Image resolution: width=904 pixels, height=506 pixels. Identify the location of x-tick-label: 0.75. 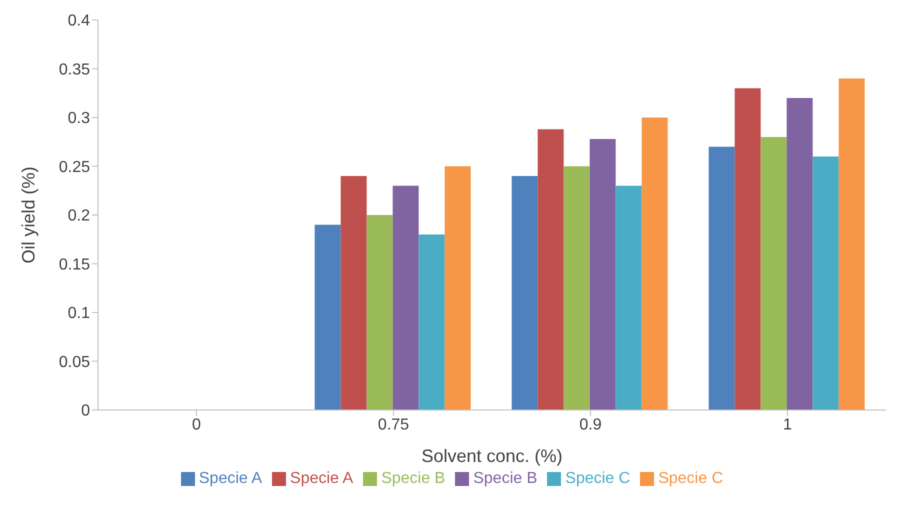
(394, 425).